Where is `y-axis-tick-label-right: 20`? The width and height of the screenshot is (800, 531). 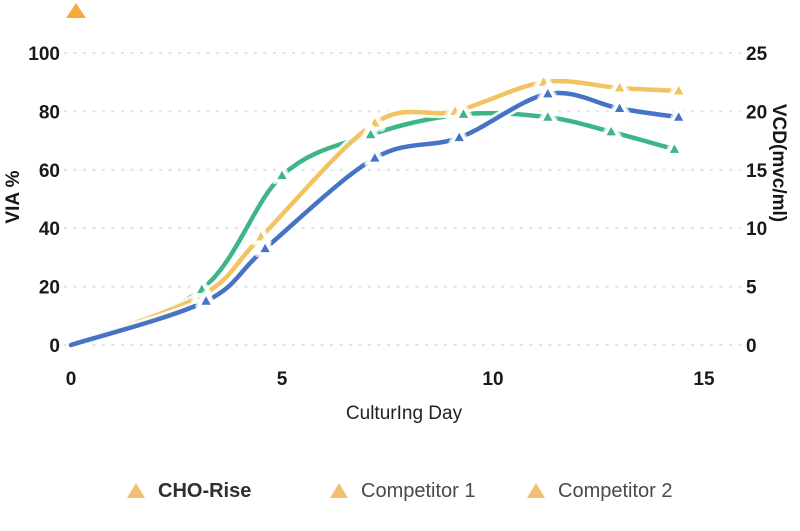
y-axis-tick-label-right: 20 is located at coordinates (756, 112).